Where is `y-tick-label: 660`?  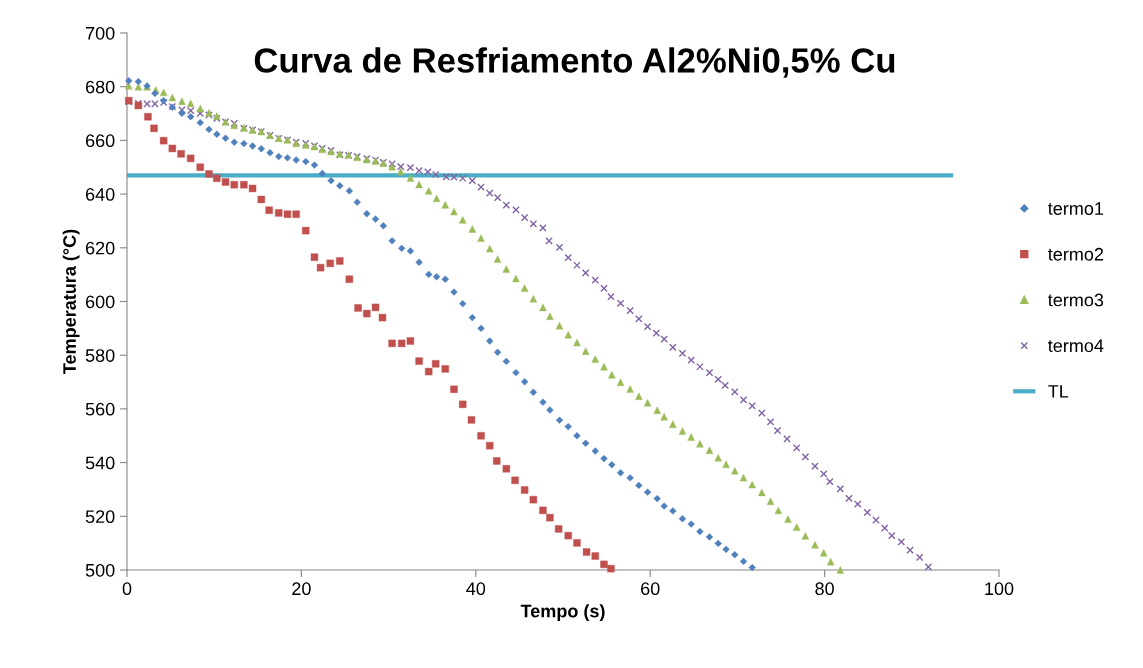
y-tick-label: 660 is located at coordinates (100, 141).